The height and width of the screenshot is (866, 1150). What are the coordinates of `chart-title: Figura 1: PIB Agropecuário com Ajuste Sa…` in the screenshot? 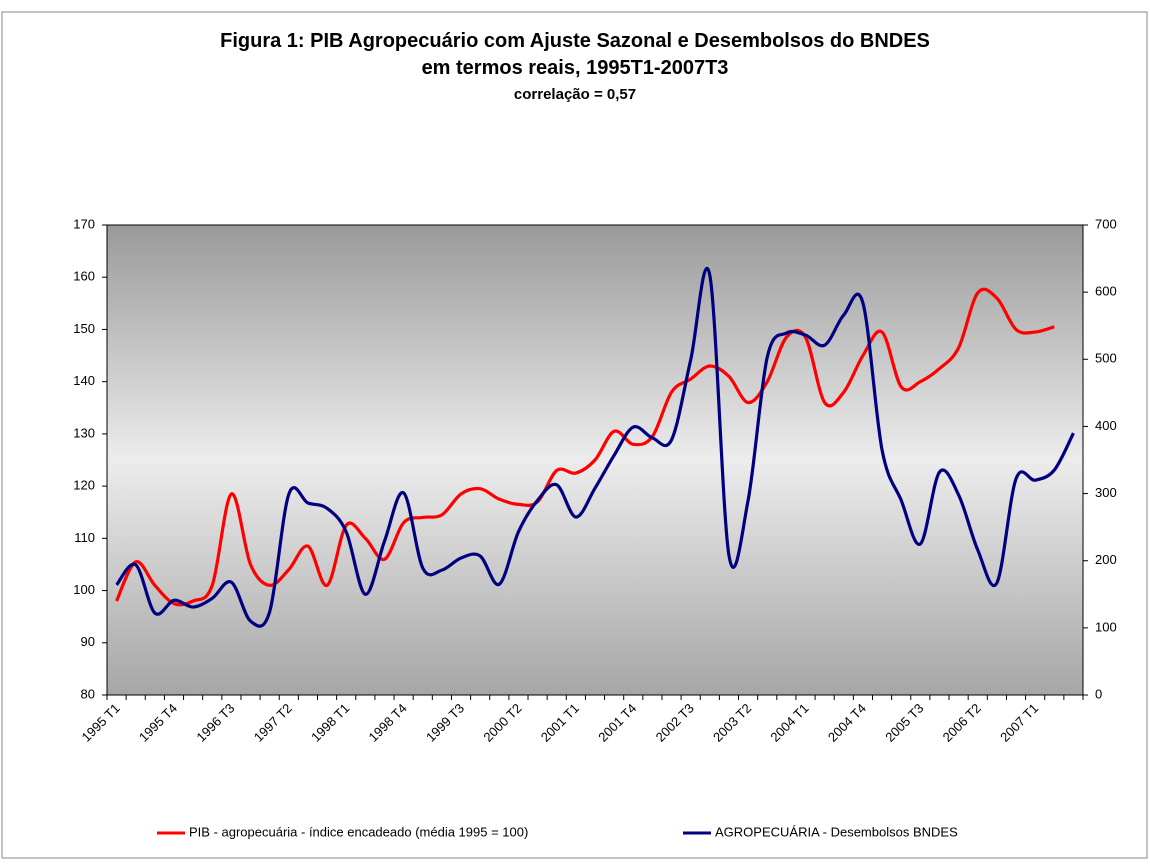 It's located at (575, 41).